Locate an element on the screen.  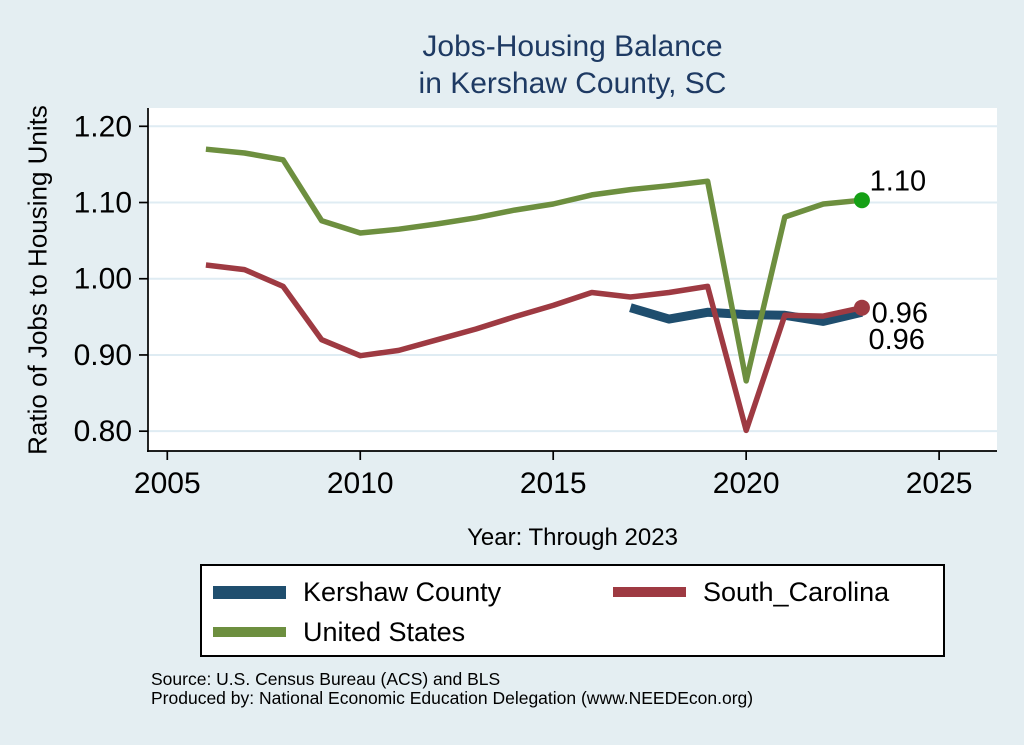
x-tick-label: 2015 is located at coordinates (553, 483).